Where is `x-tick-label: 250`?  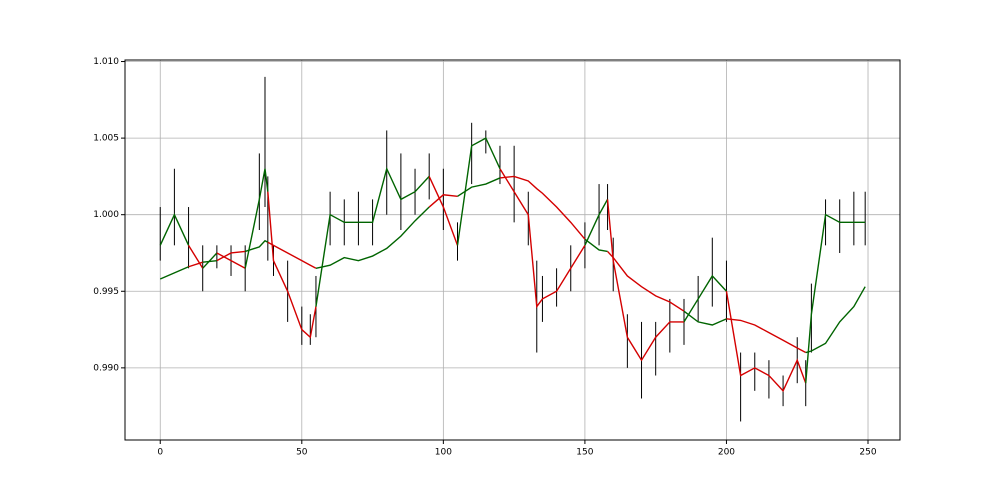 x-tick-label: 250 is located at coordinates (867, 453).